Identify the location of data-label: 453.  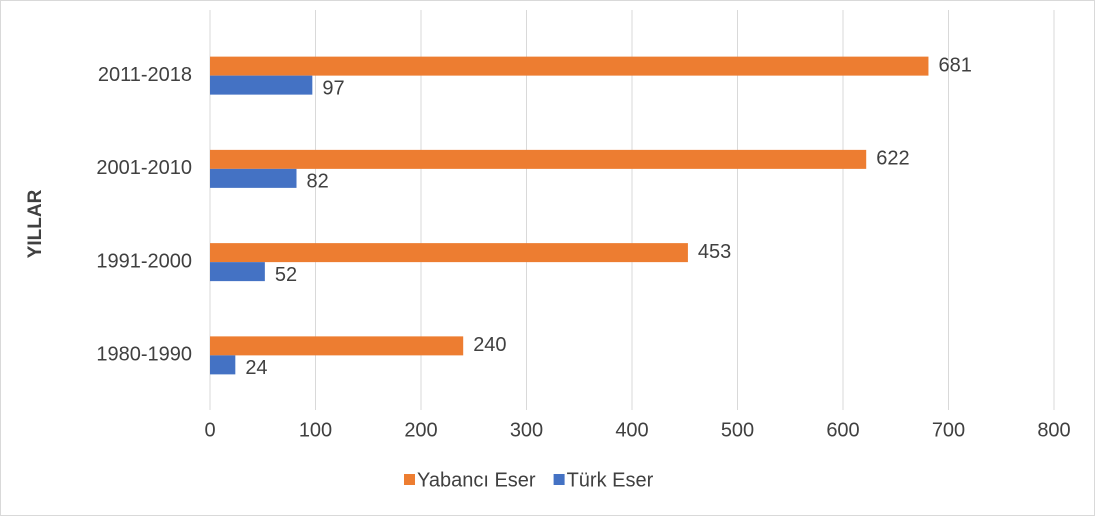
(714, 252).